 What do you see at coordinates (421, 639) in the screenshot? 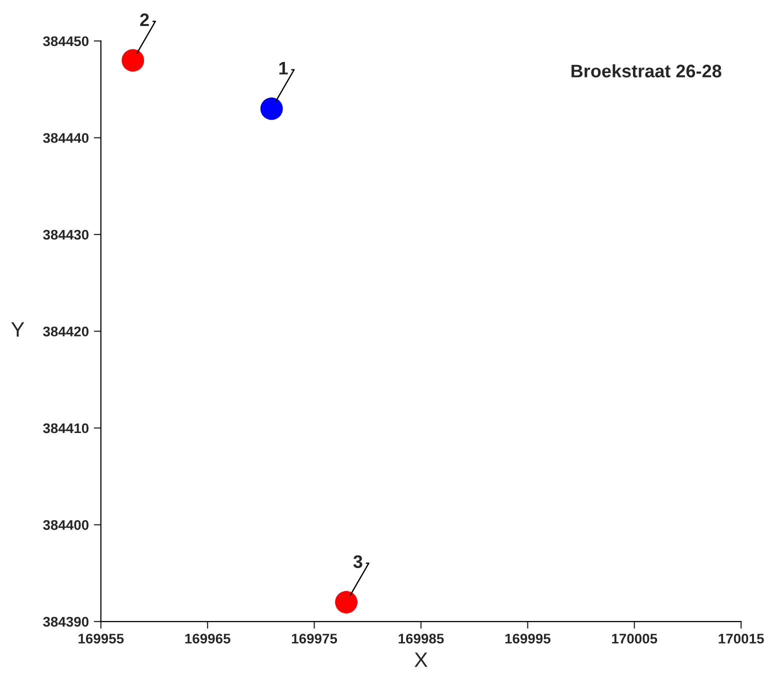
I see `x-tick-label: 169985` at bounding box center [421, 639].